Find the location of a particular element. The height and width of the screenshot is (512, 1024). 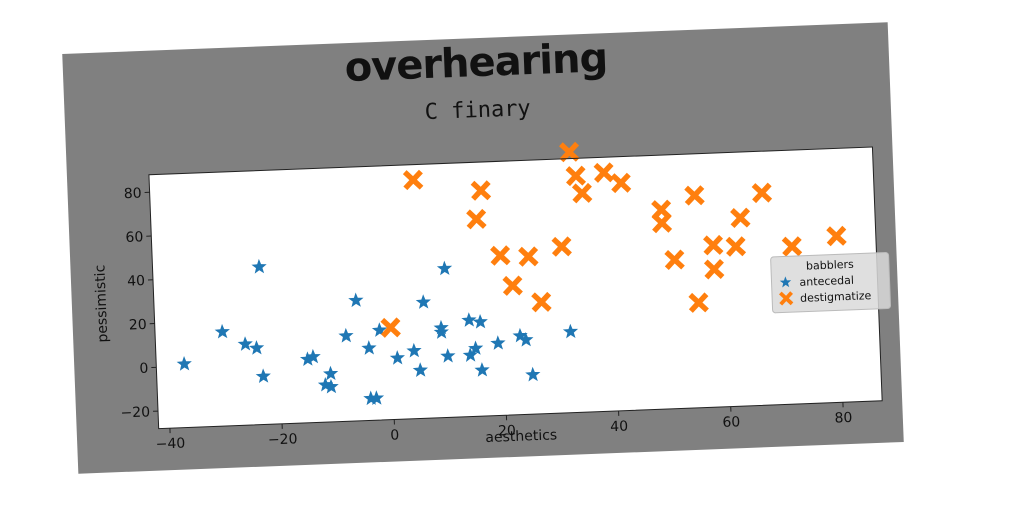

legend-box is located at coordinates (831, 283).